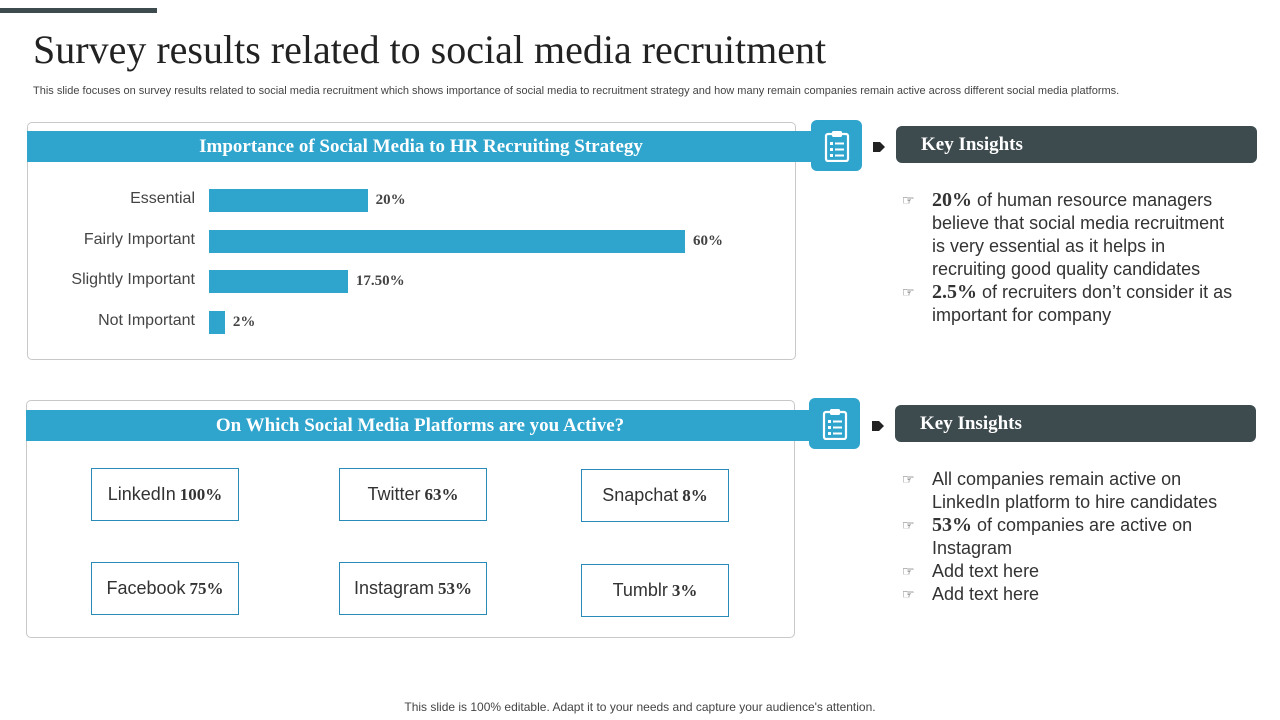 The image size is (1280, 720). Describe the element at coordinates (206, 588) in the screenshot. I see `platform-value: 75%` at that location.